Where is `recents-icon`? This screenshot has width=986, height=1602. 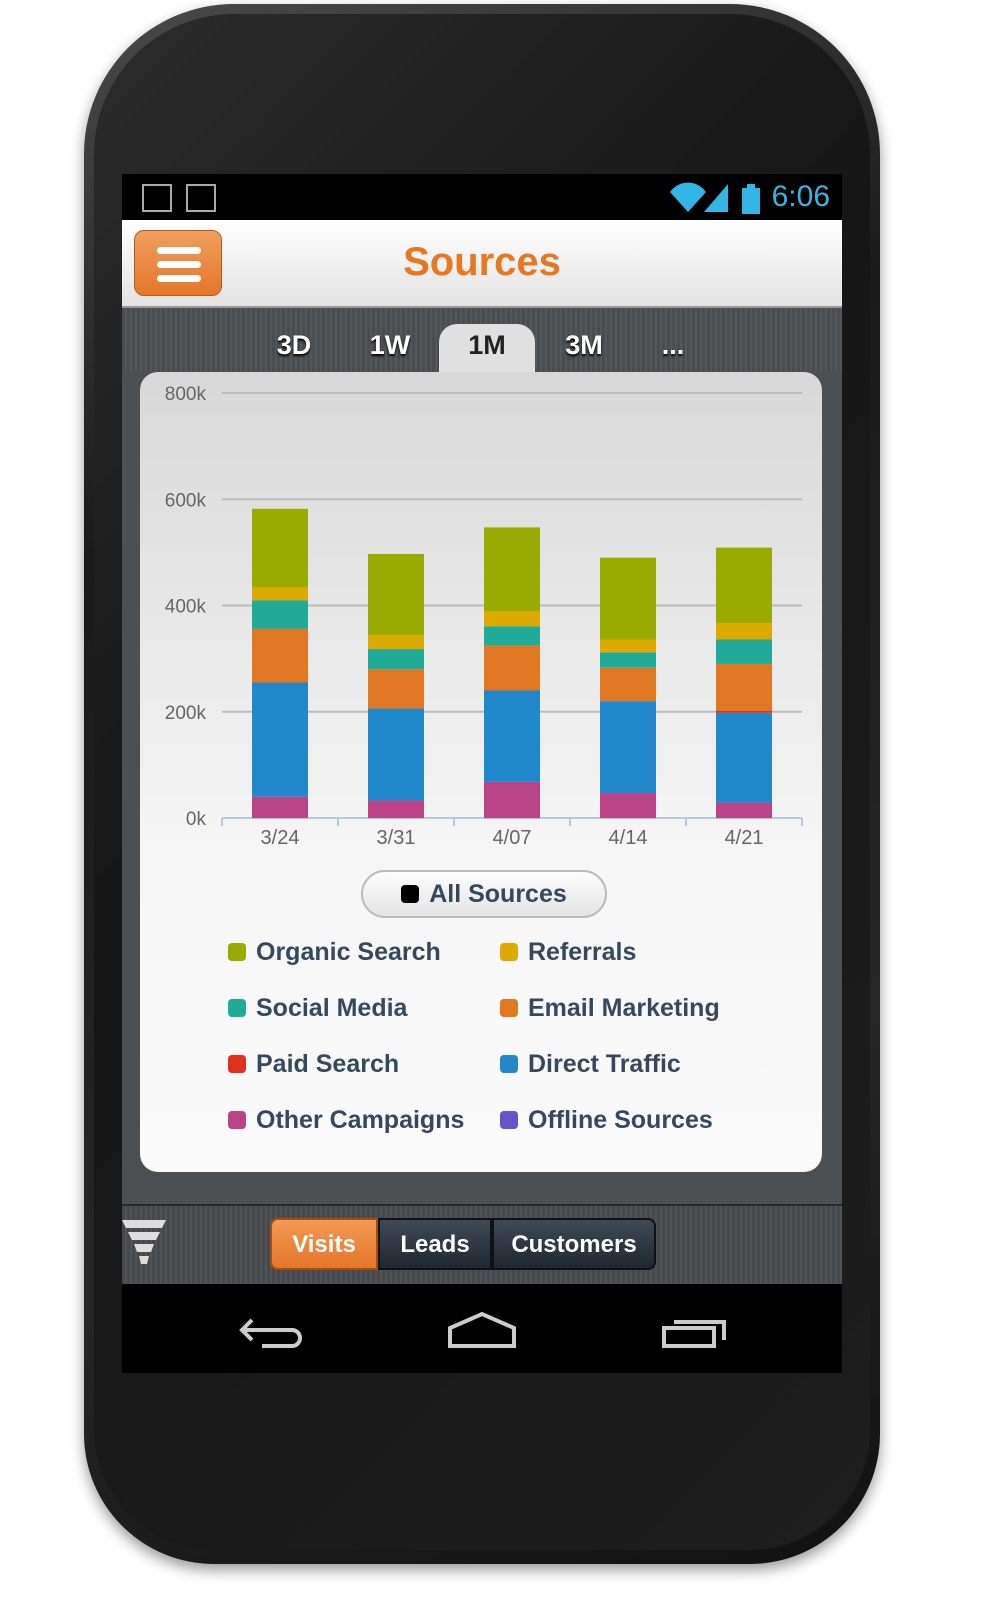
recents-icon is located at coordinates (694, 1334).